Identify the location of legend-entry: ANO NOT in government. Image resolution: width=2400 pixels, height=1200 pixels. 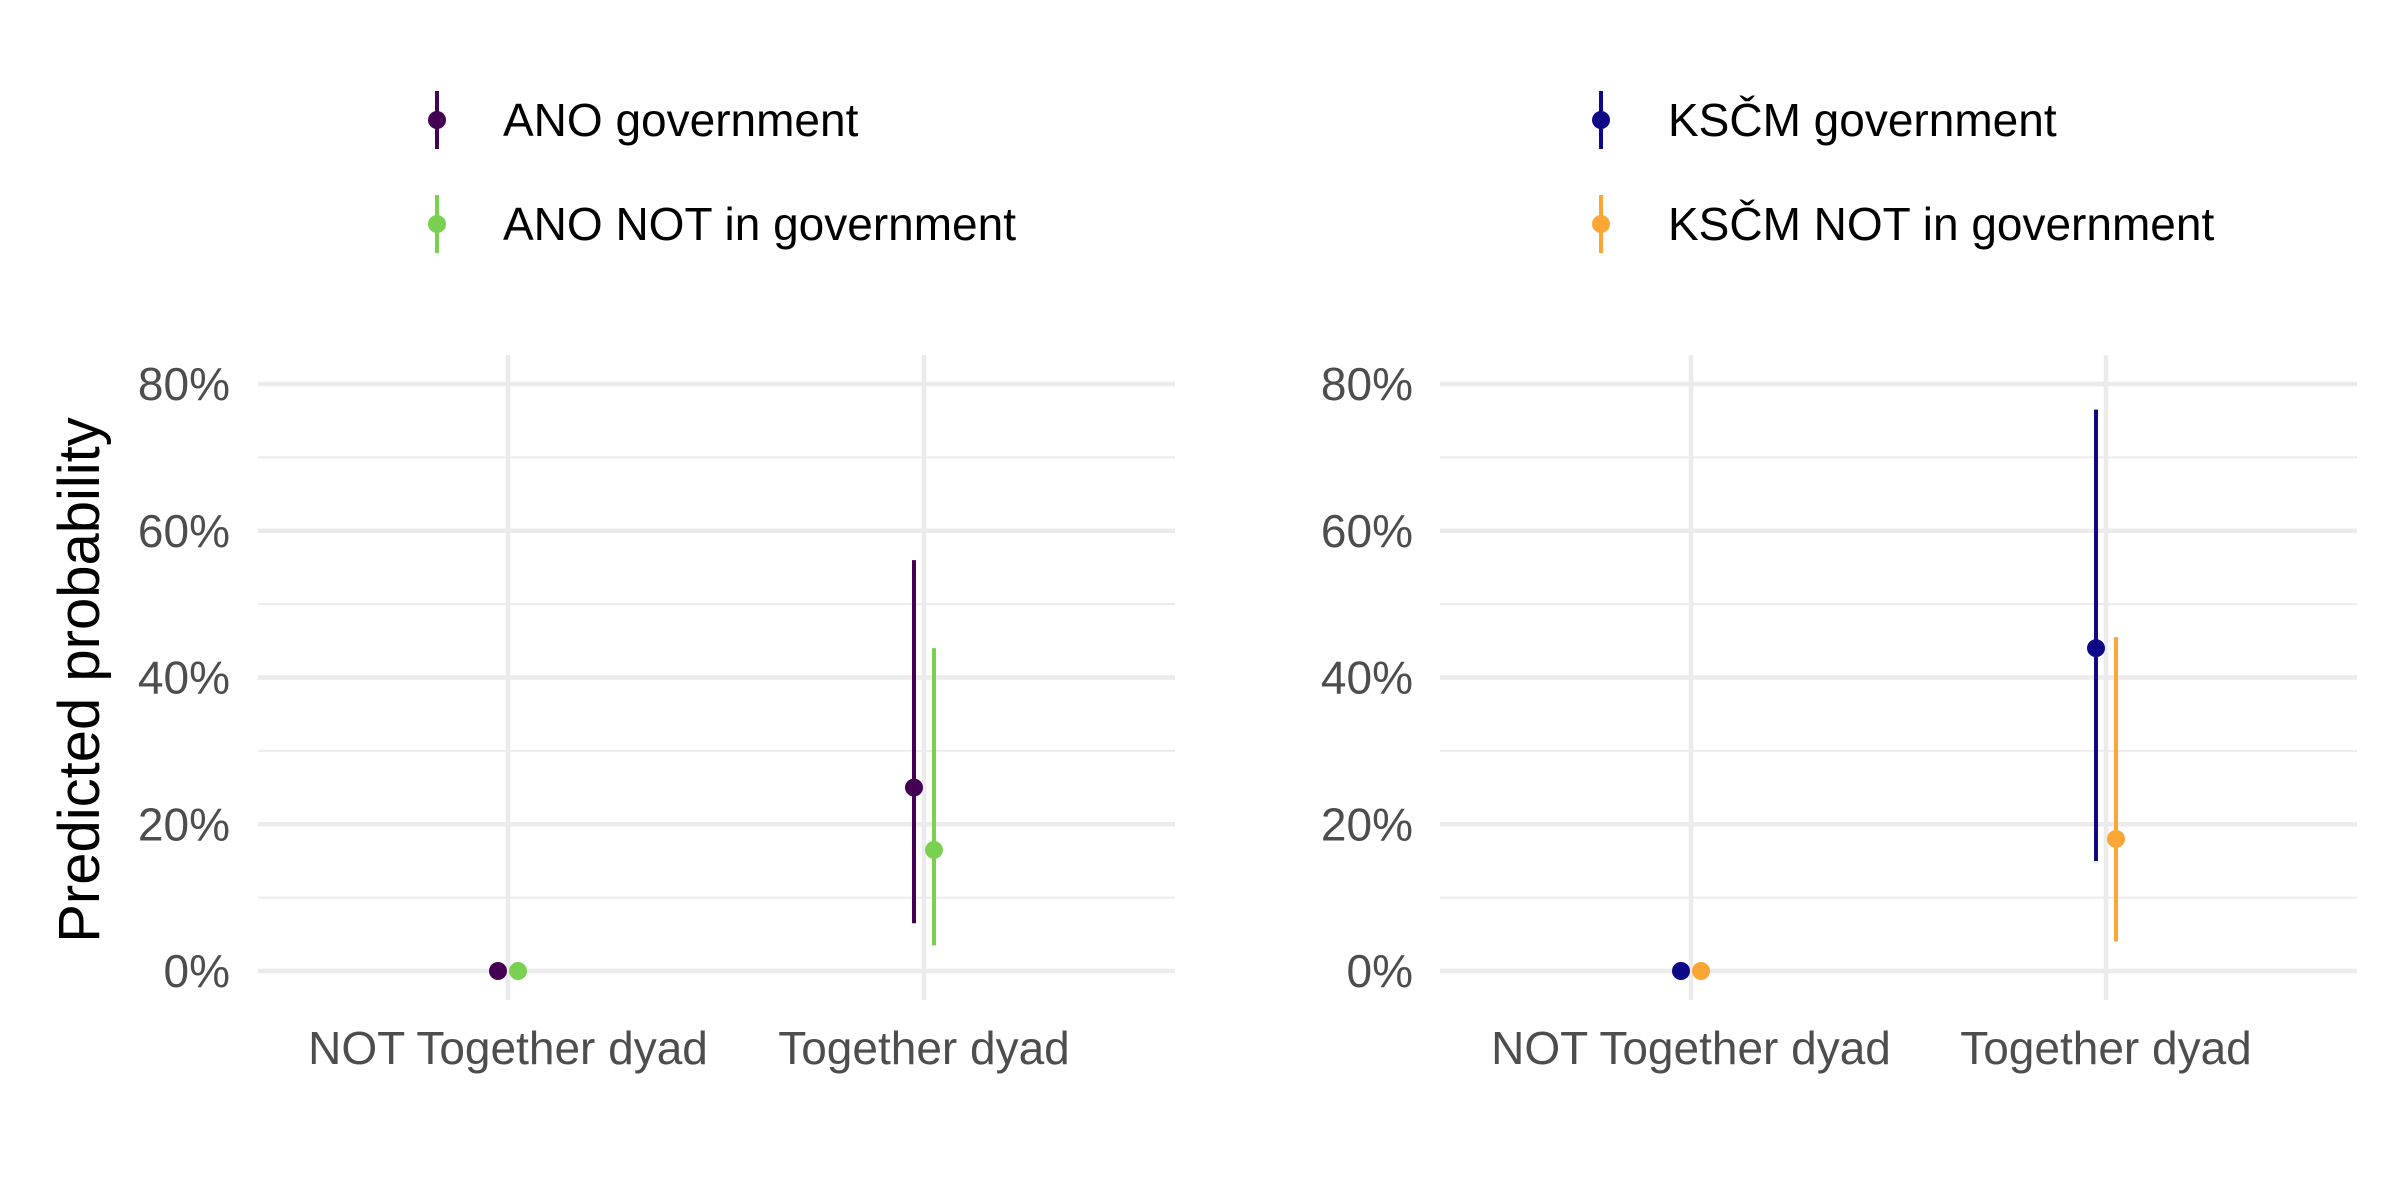
(722, 224).